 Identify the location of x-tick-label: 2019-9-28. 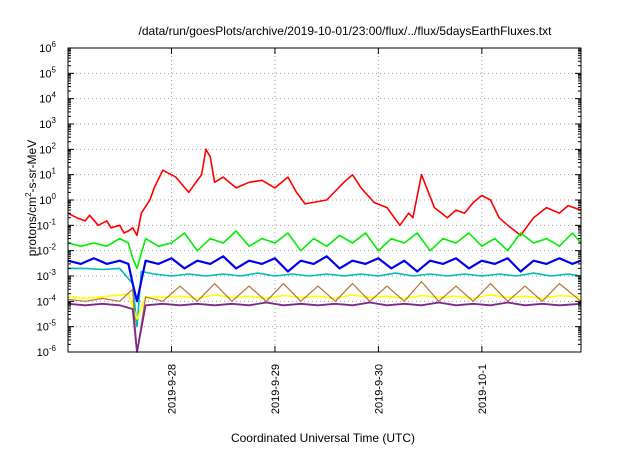
(172, 389).